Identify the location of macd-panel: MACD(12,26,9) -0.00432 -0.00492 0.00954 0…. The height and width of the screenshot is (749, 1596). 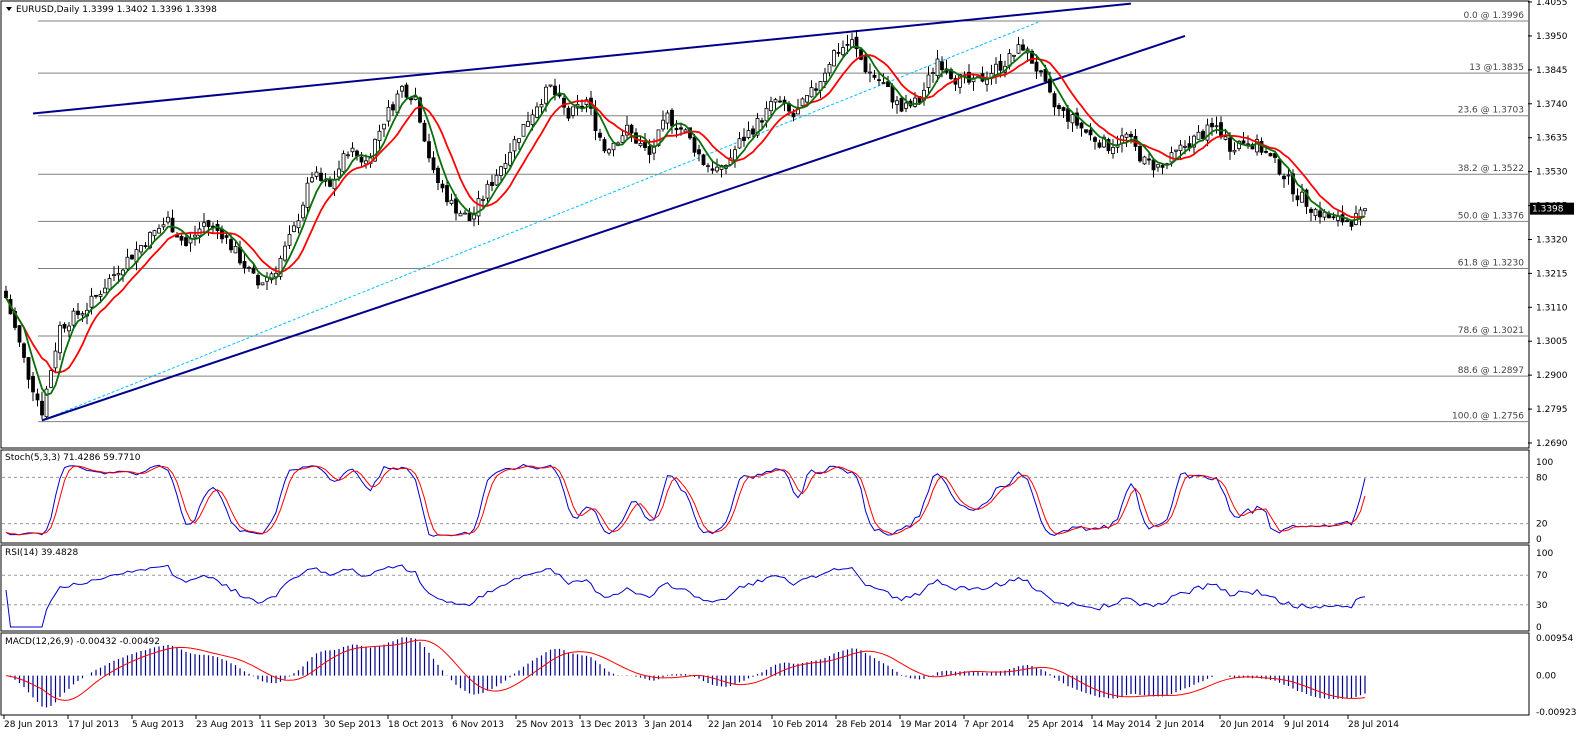
(788, 675).